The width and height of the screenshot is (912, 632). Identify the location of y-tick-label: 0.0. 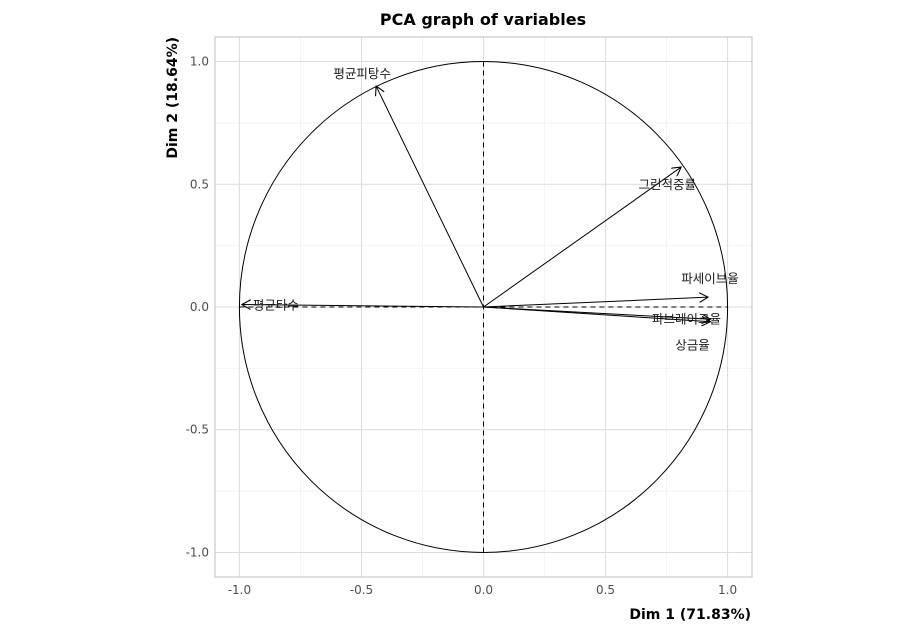
(199, 307).